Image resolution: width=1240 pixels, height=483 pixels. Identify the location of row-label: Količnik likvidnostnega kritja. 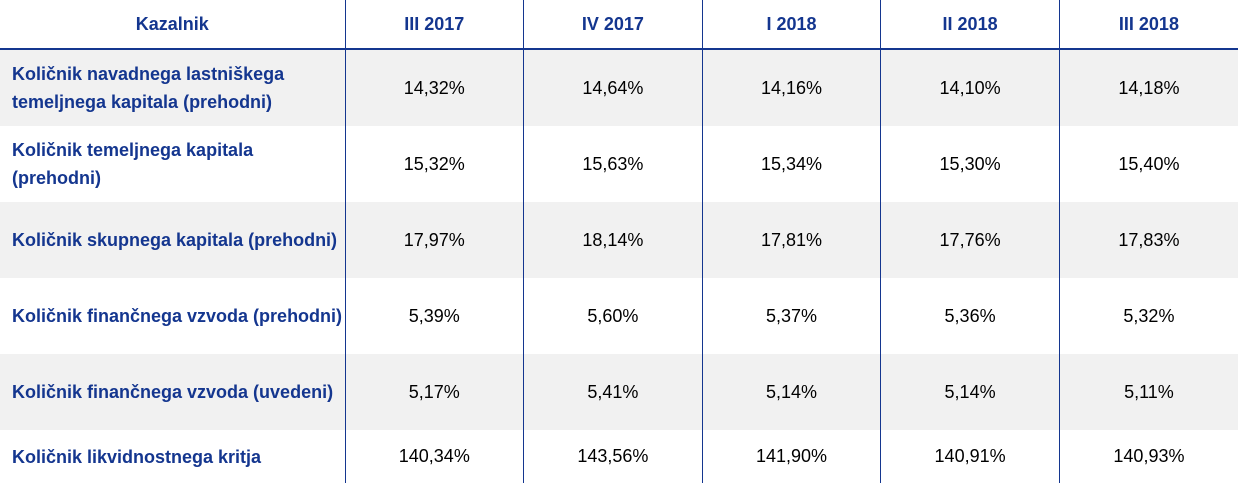
(137, 456).